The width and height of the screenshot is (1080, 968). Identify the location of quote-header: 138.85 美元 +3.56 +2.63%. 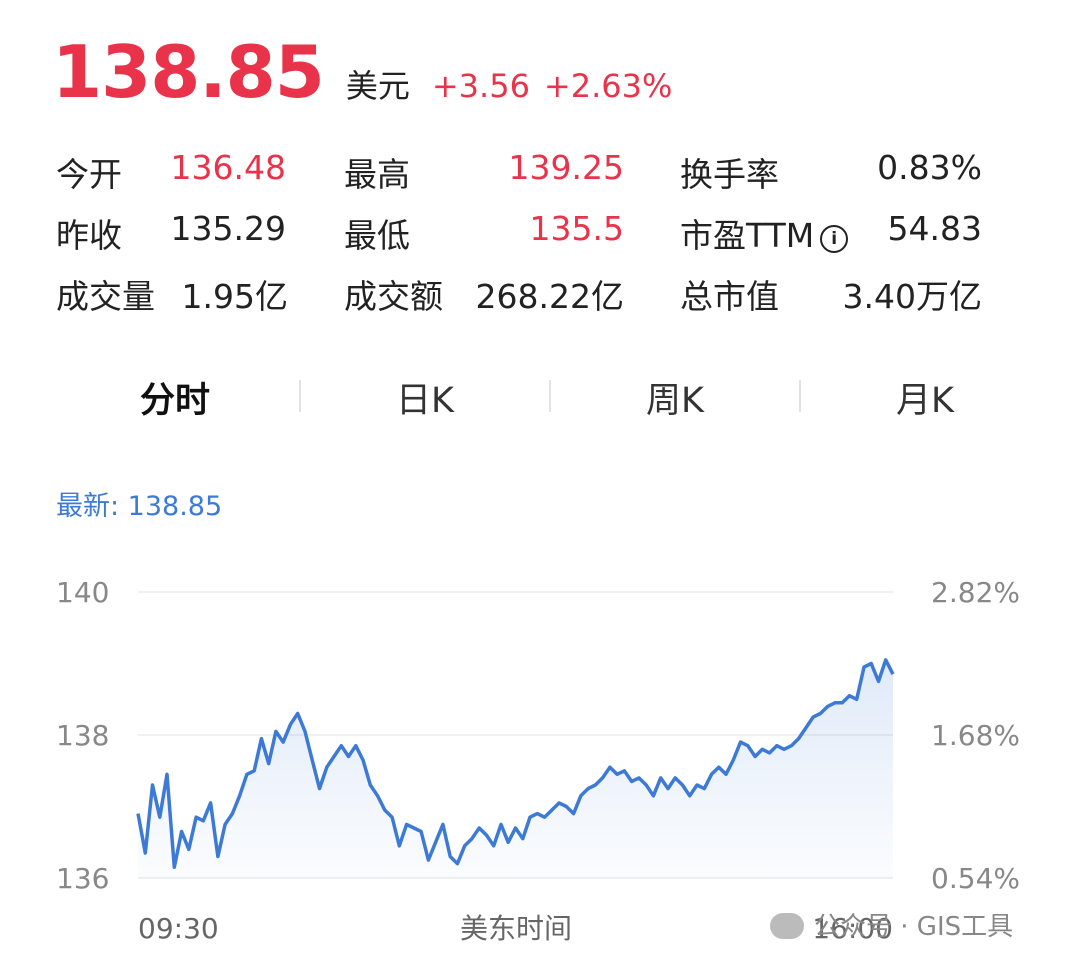
(362, 72).